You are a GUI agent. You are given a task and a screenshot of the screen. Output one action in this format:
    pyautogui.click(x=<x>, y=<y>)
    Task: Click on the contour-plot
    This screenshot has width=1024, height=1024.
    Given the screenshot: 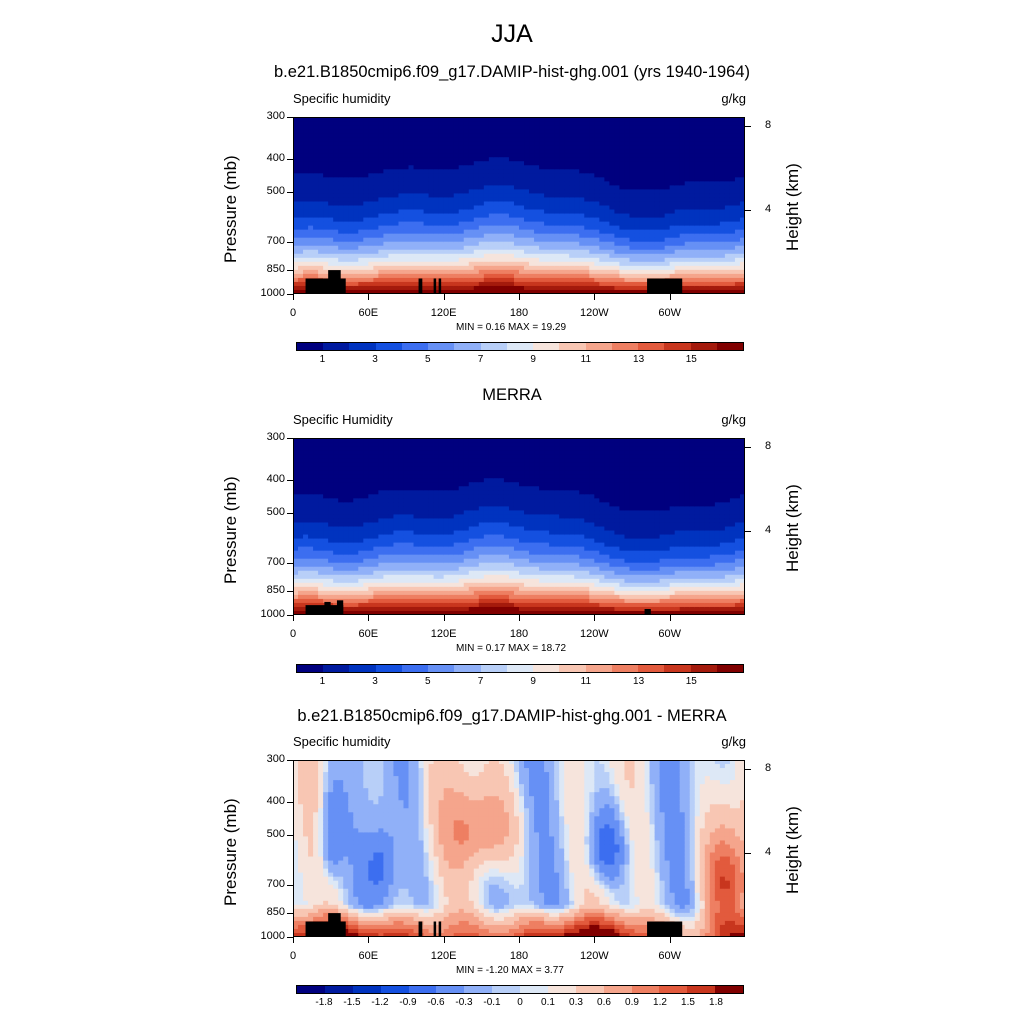 What is the action you would take?
    pyautogui.click(x=519, y=205)
    